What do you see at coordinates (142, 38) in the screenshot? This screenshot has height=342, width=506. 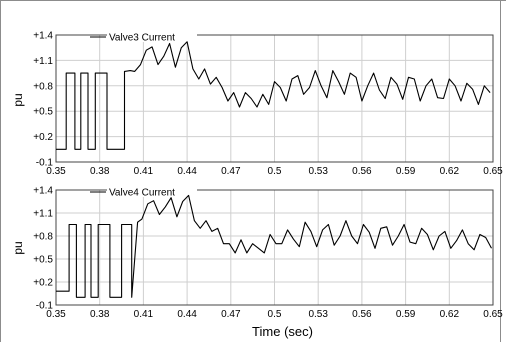 I see `legend-label: Valve3 Current` at bounding box center [142, 38].